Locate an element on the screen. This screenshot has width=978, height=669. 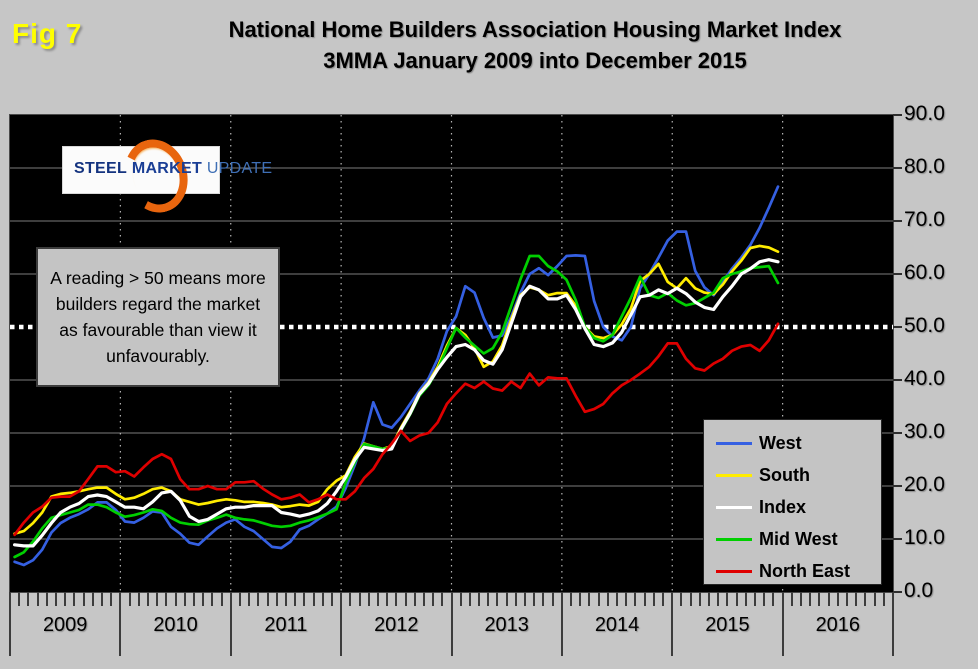
x-axis-year-label-2014: 2014 is located at coordinates (617, 625).